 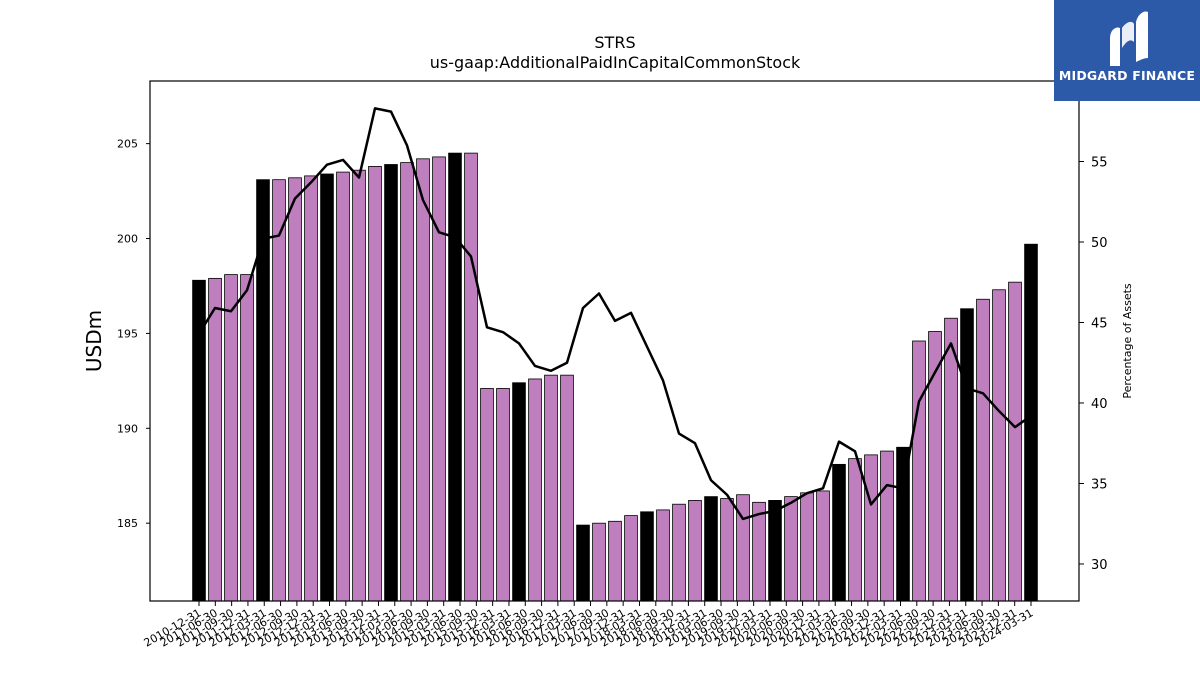 What do you see at coordinates (127, 239) in the screenshot?
I see `y-tick-label: 200` at bounding box center [127, 239].